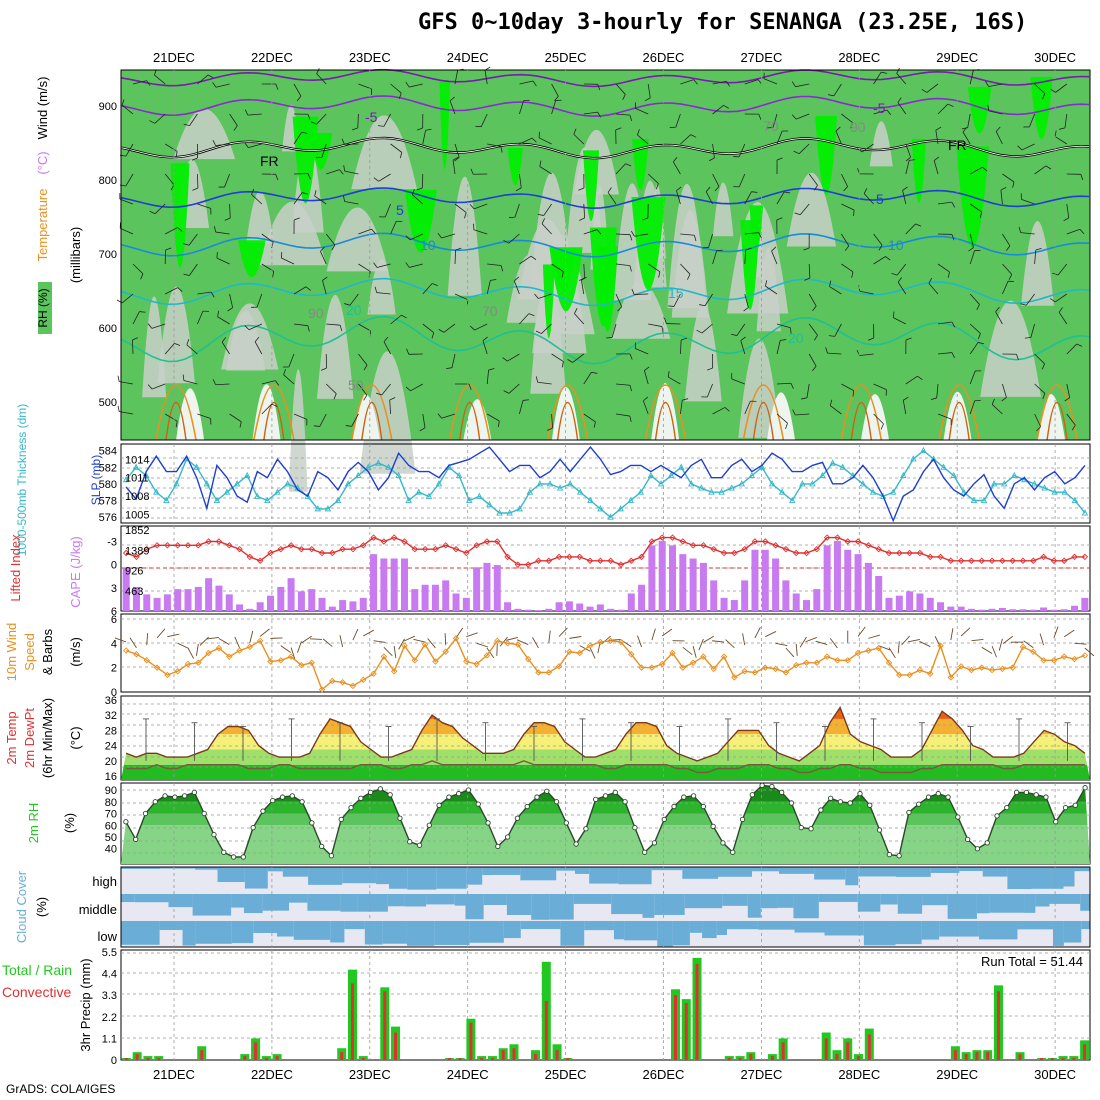 This screenshot has height=1100, width=1100. What do you see at coordinates (109, 1039) in the screenshot?
I see `tick-label: 1.1` at bounding box center [109, 1039].